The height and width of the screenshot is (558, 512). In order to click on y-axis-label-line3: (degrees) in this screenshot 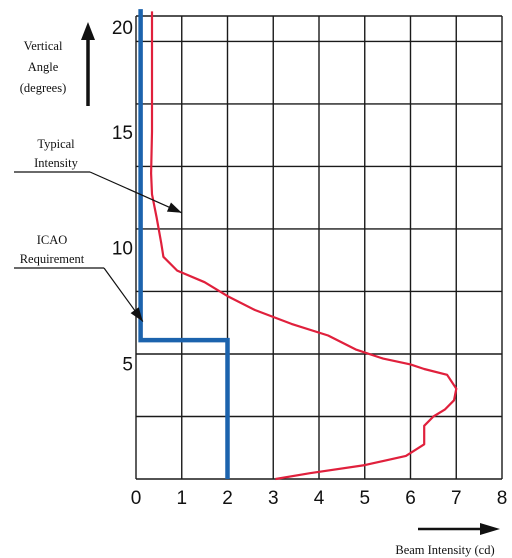, I will do `click(43, 88)`.